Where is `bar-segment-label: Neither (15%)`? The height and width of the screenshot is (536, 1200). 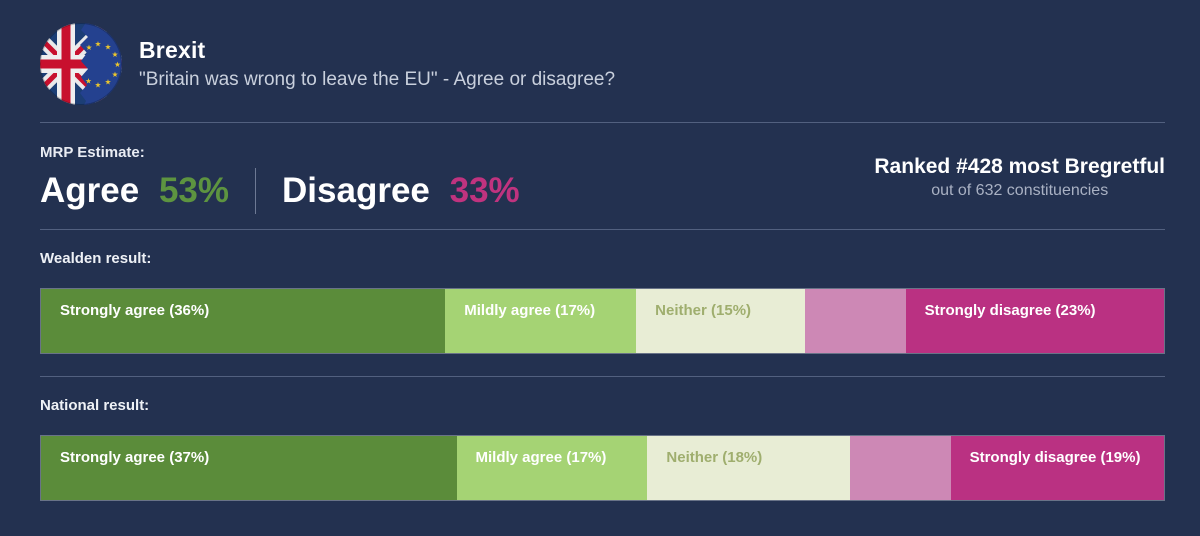
bar-segment-label: Neither (15%) is located at coordinates (703, 310).